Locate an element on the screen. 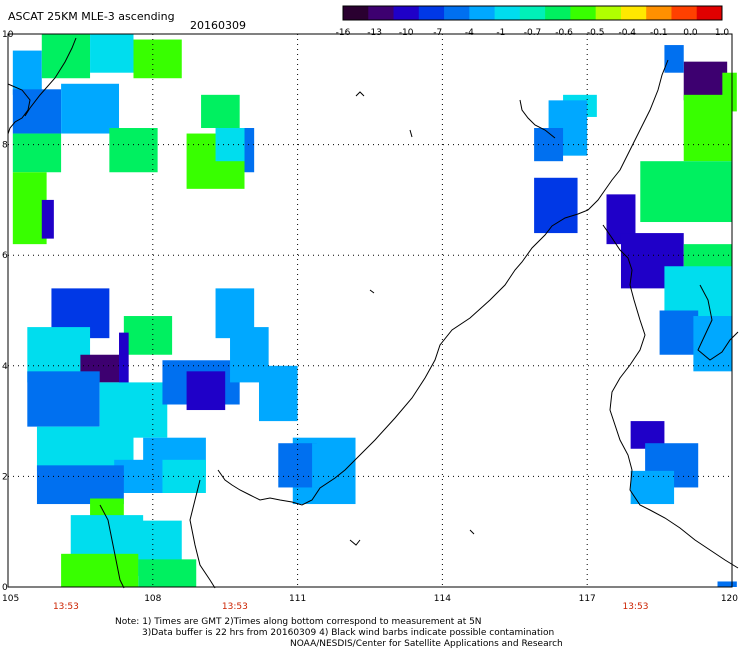 The width and height of the screenshot is (740, 650). coastline-sumatra-east is located at coordinates (112, 546).